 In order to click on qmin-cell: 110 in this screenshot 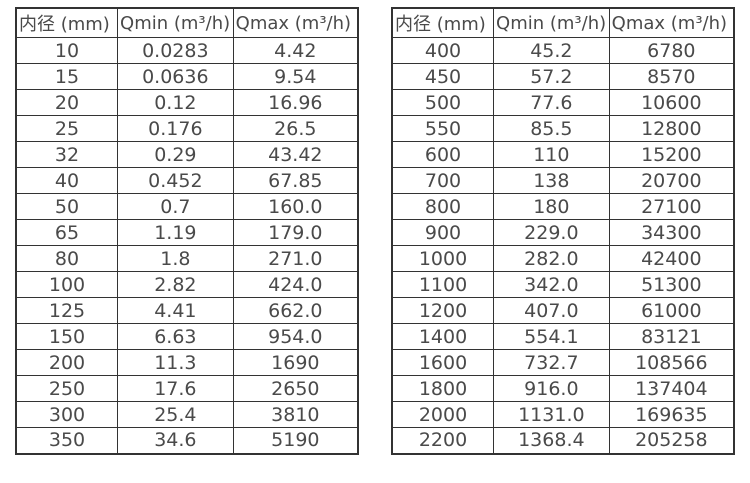, I will do `click(551, 154)`.